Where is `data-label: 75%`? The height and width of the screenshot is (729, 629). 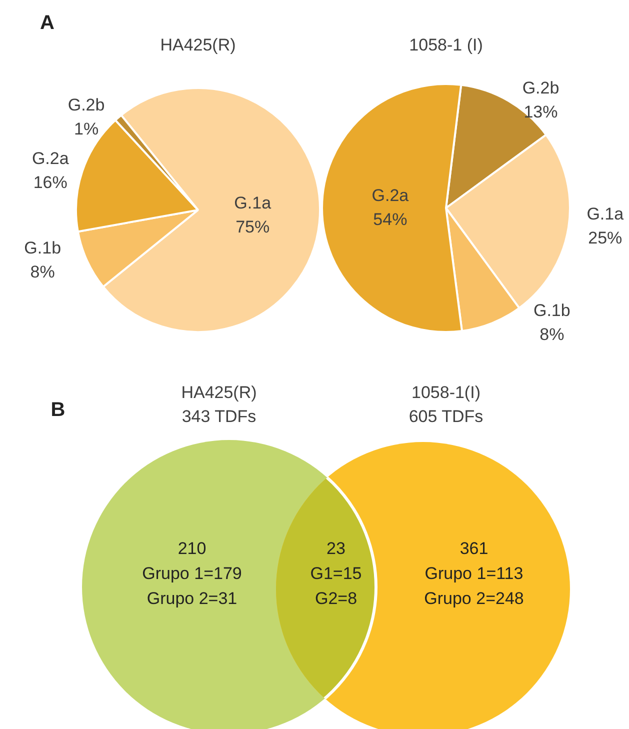
data-label: 75% is located at coordinates (253, 226).